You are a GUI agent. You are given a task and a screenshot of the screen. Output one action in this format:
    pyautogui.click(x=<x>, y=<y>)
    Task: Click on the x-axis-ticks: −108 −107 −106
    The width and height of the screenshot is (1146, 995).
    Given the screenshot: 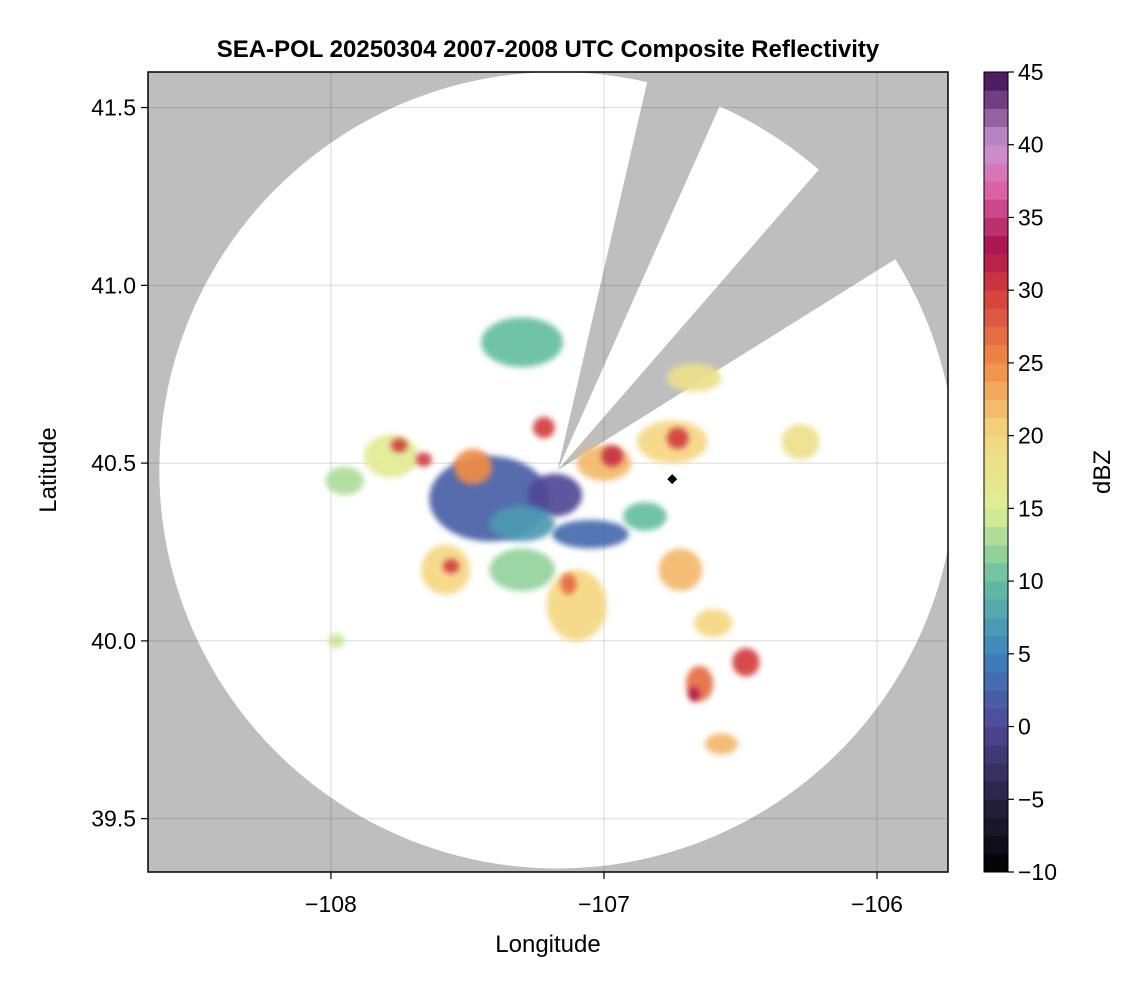 What is the action you would take?
    pyautogui.click(x=604, y=894)
    